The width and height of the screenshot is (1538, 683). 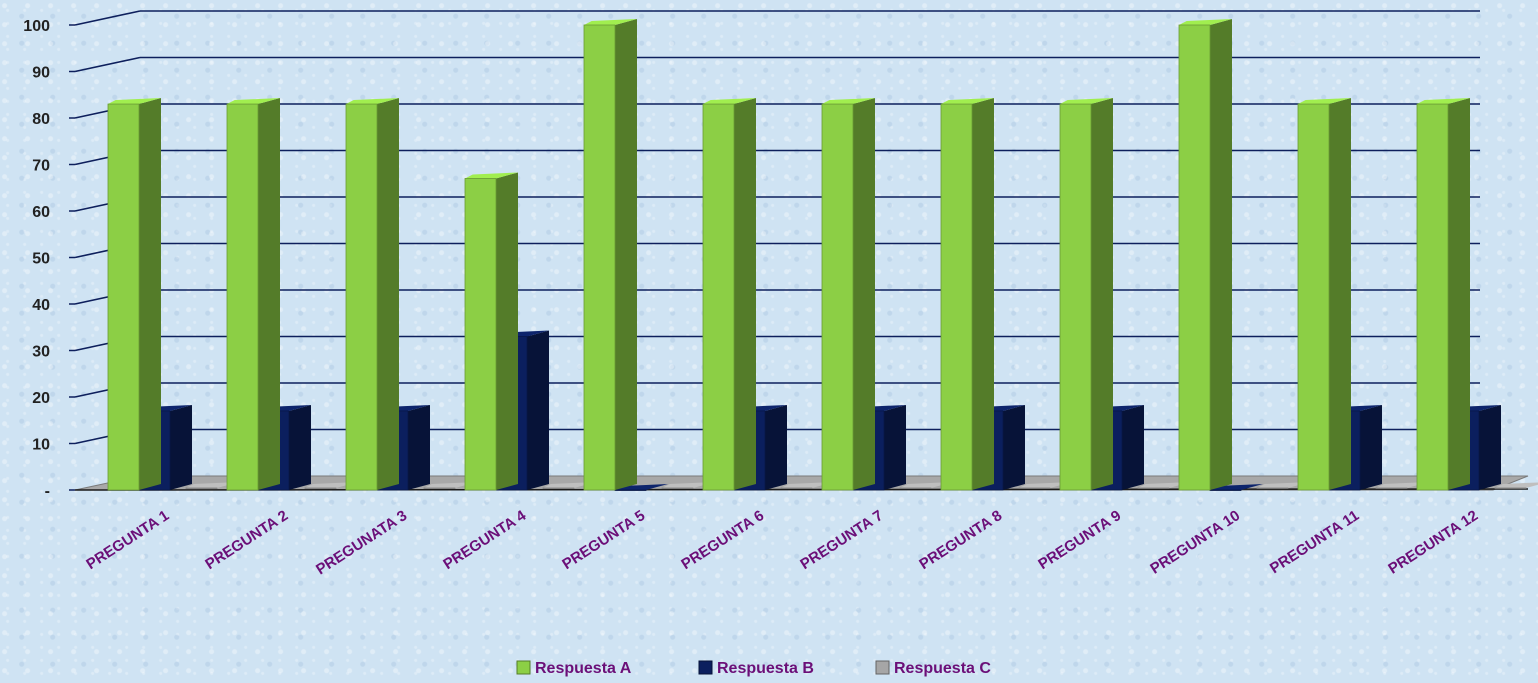 I want to click on x-tick-label: PREGUNTA 2, so click(x=246, y=540).